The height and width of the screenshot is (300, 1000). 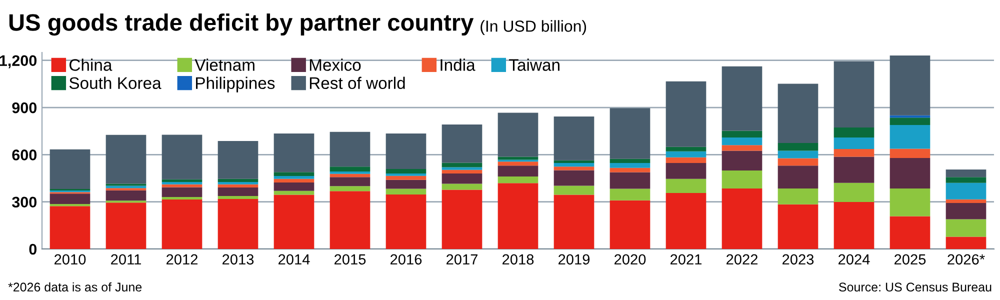 What do you see at coordinates (235, 84) in the screenshot?
I see `legend-label: Philippines` at bounding box center [235, 84].